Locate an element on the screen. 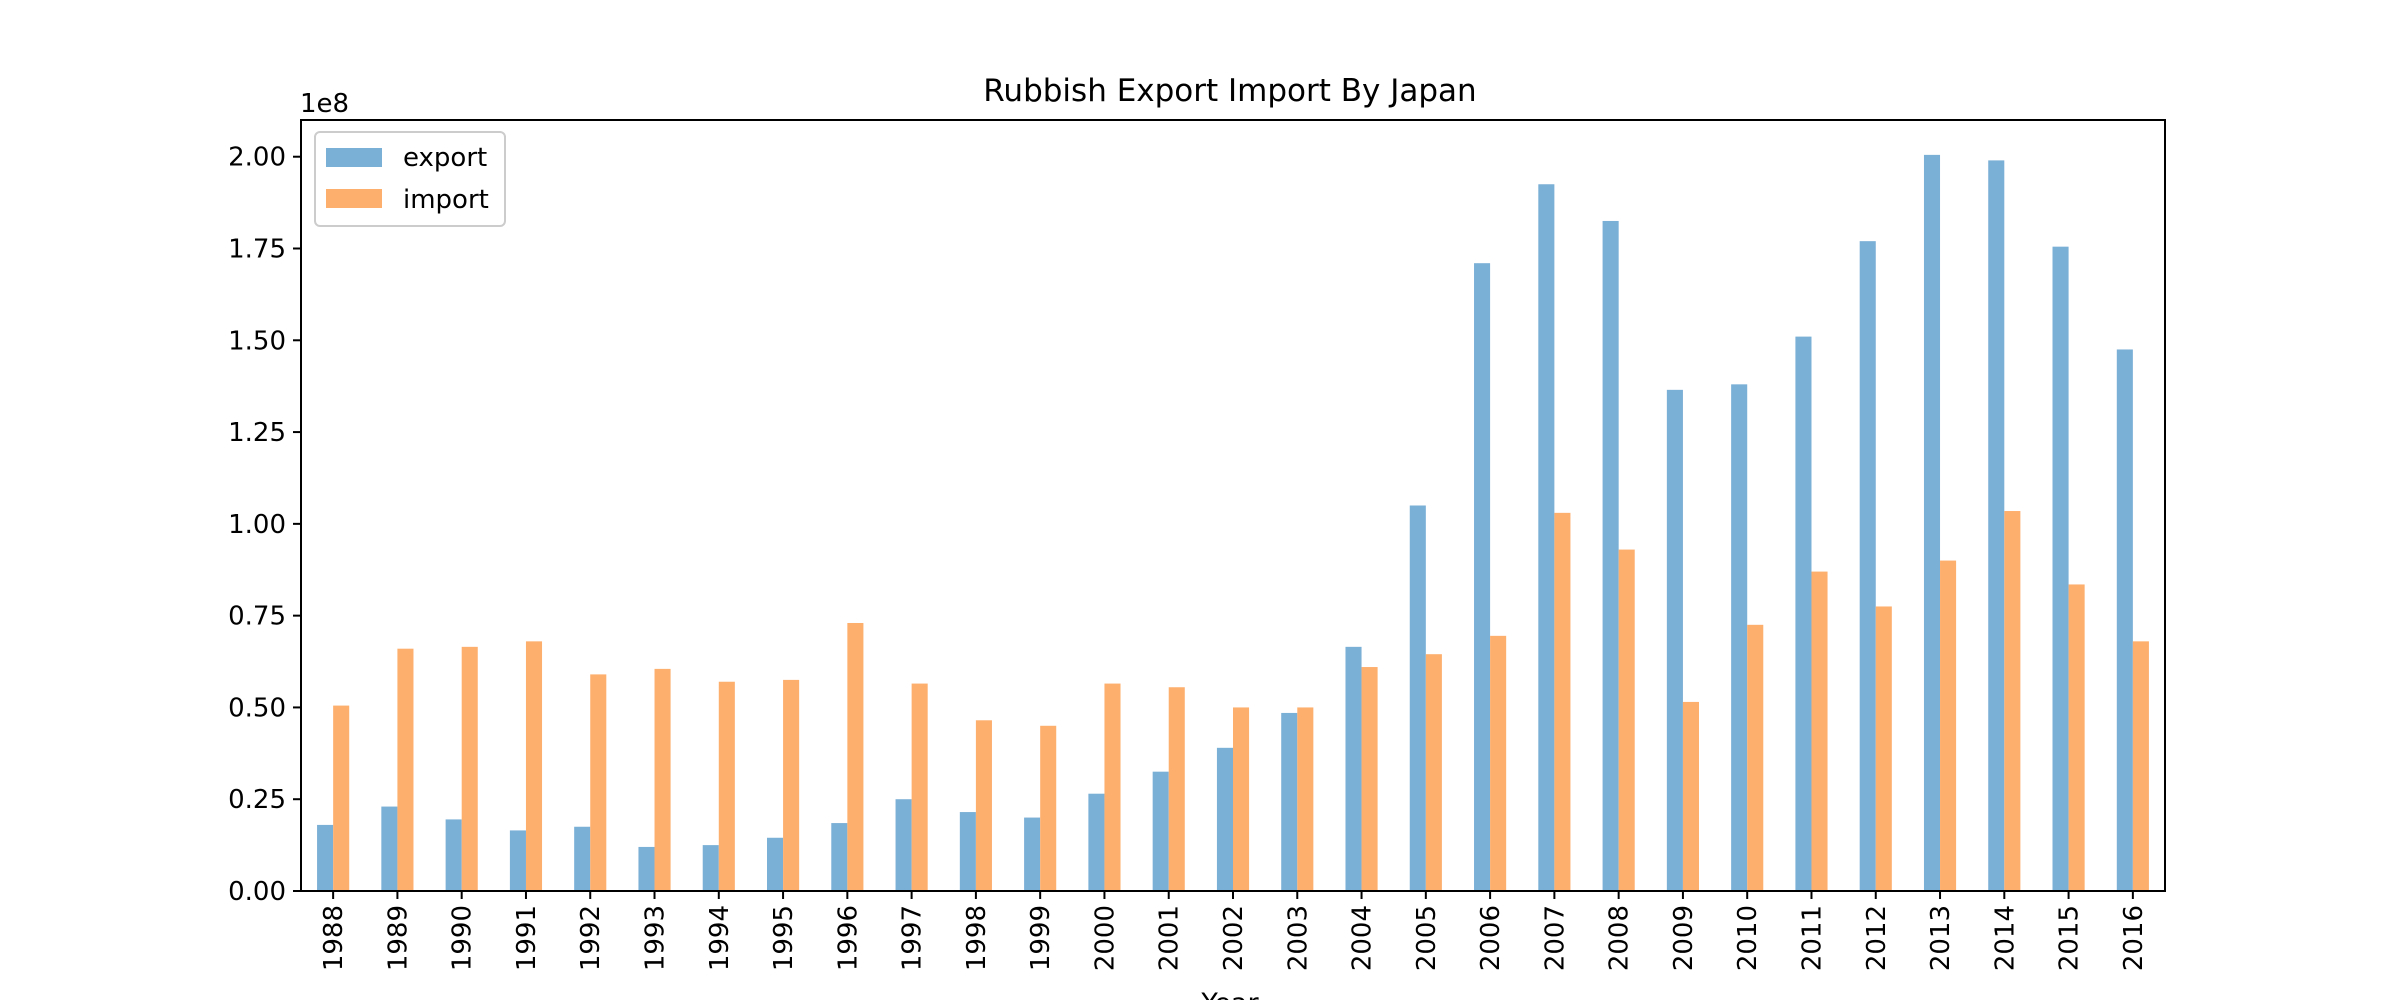 This screenshot has width=2400, height=1000. bar-import-1993 is located at coordinates (662, 779).